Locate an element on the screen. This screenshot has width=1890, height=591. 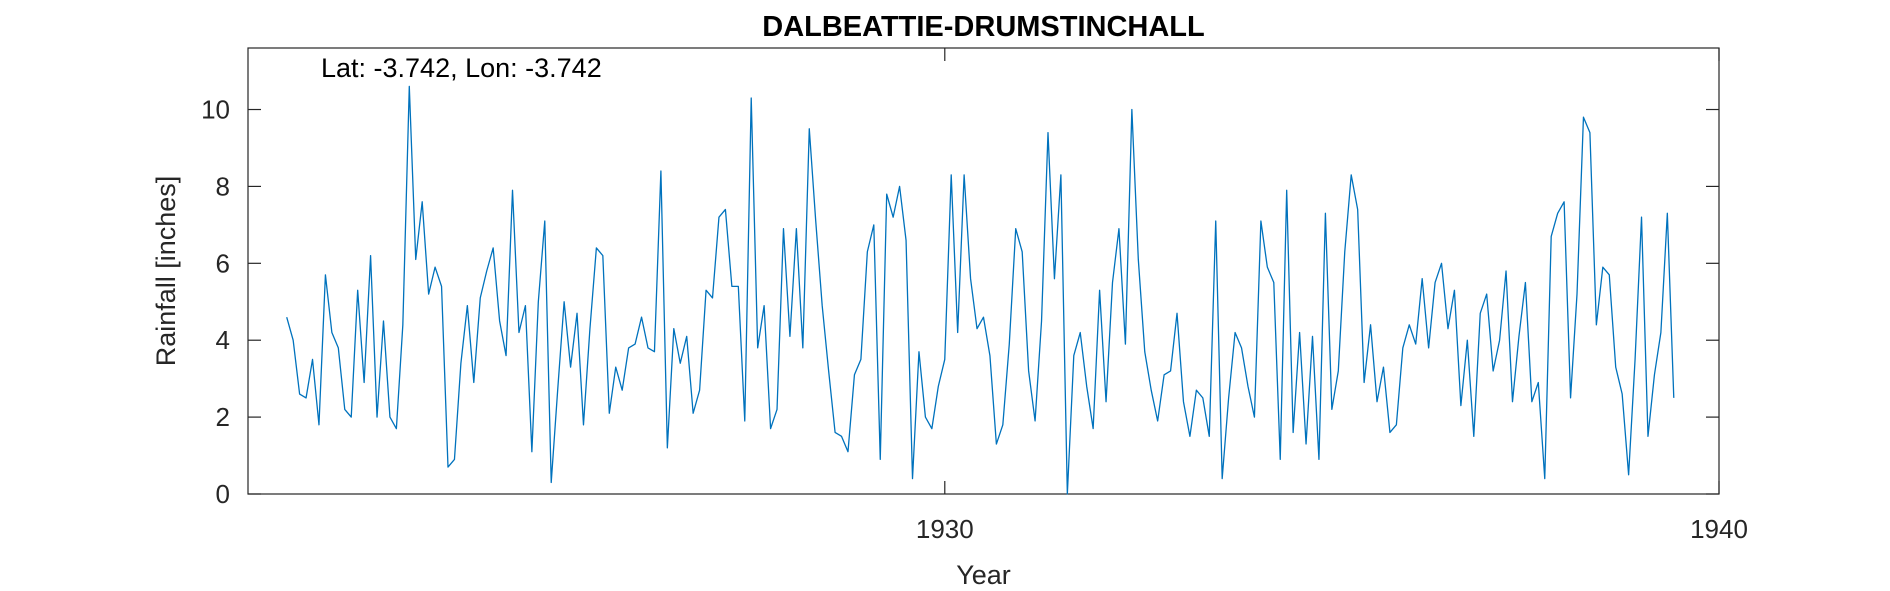
y-tick-label: 2 is located at coordinates (223, 417).